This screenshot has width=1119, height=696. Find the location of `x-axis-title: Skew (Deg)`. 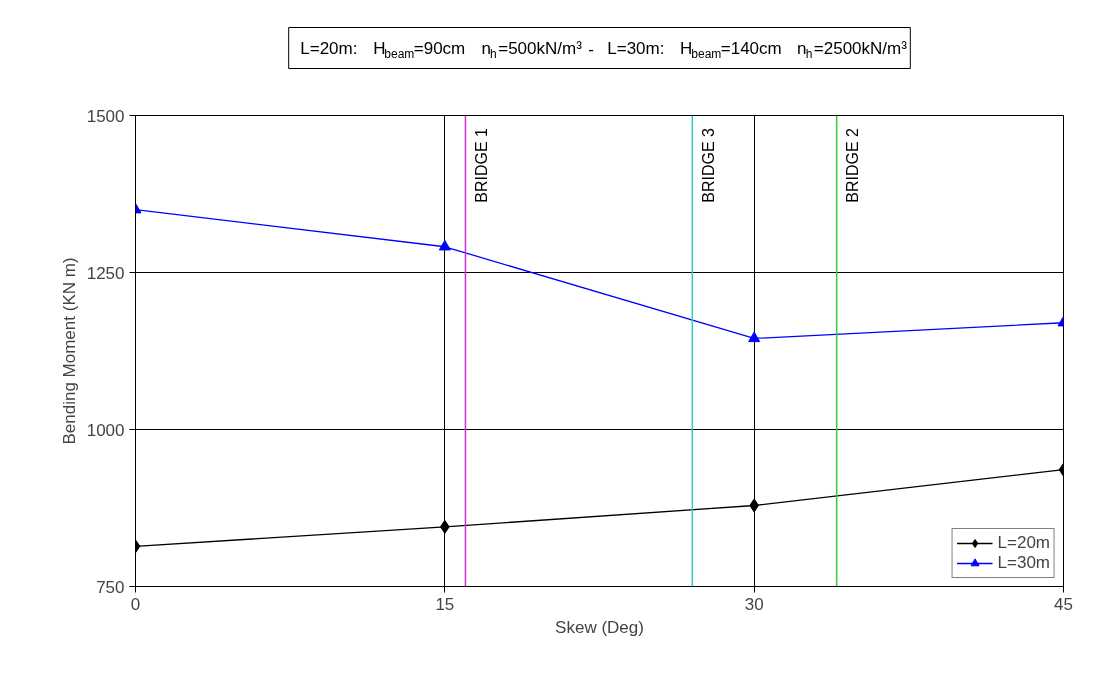

x-axis-title: Skew (Deg) is located at coordinates (599, 627).